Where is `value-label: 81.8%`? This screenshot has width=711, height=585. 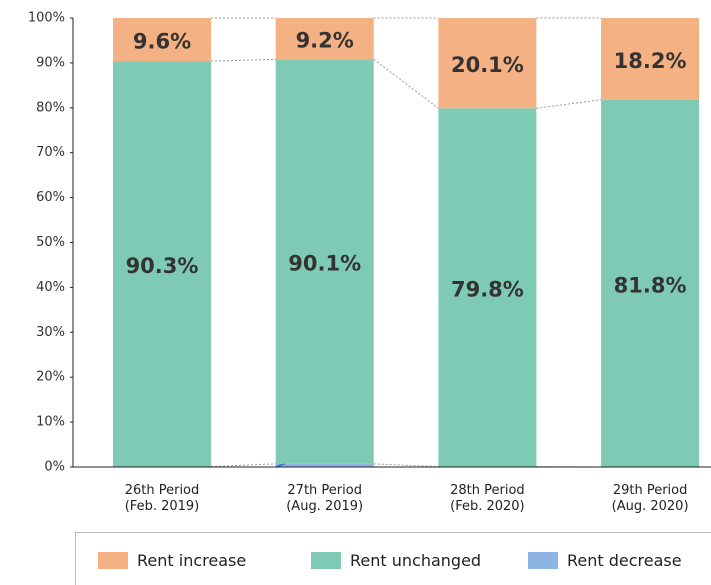 value-label: 81.8% is located at coordinates (650, 285).